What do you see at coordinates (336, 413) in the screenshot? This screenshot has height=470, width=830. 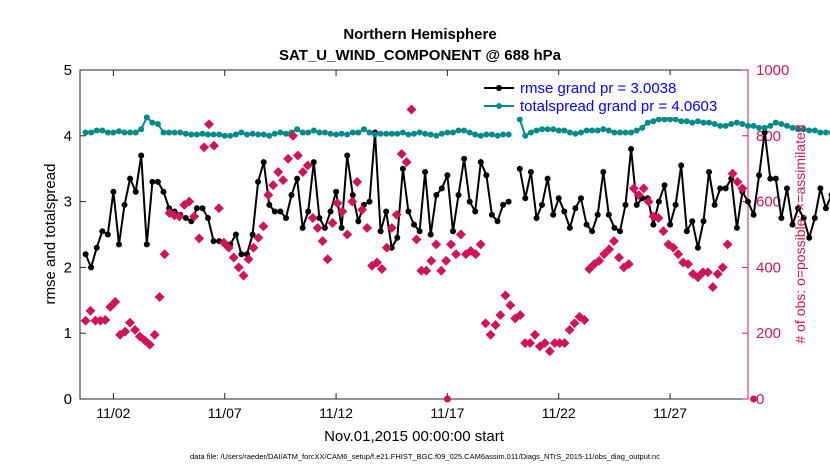 I see `x-tick-label: 11/12` at bounding box center [336, 413].